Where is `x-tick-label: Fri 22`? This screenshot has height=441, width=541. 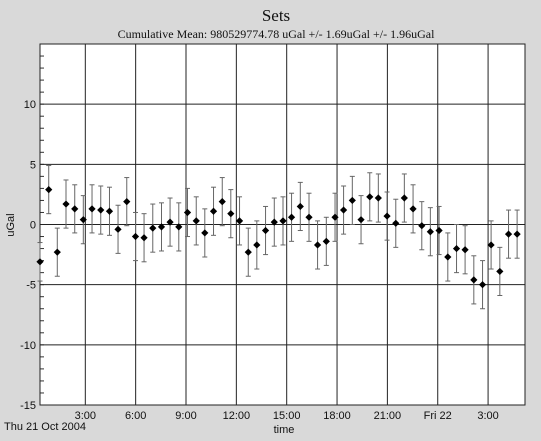 x-tick-label: Fri 22 is located at coordinates (438, 416).